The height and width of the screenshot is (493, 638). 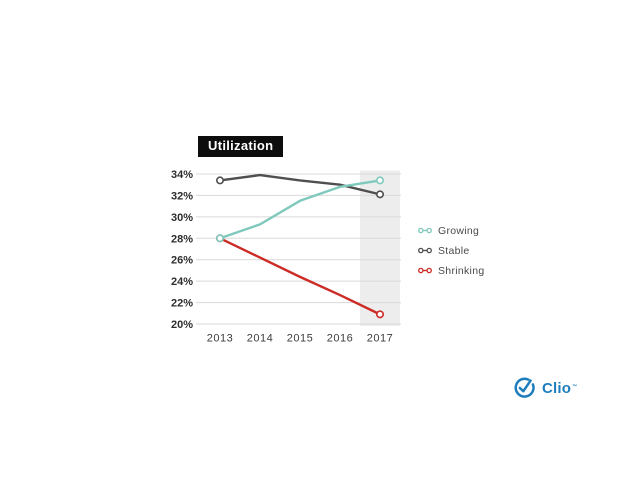 I want to click on stable-line-marker-icon, so click(x=425, y=250).